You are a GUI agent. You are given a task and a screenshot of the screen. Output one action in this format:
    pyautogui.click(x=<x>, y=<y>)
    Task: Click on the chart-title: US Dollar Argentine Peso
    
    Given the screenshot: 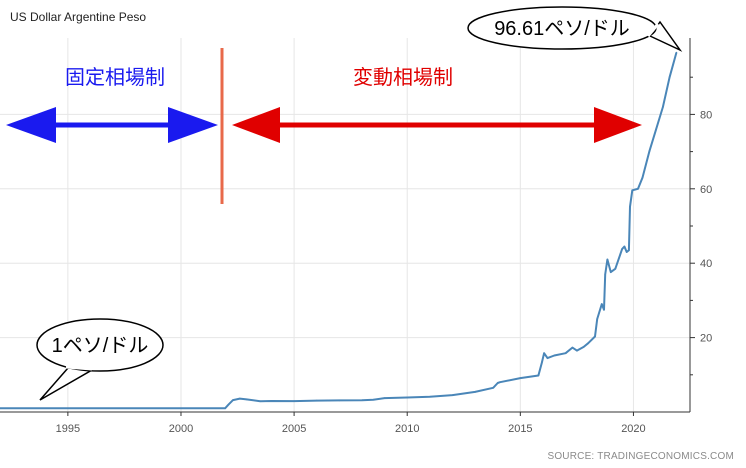 What is the action you would take?
    pyautogui.click(x=78, y=17)
    